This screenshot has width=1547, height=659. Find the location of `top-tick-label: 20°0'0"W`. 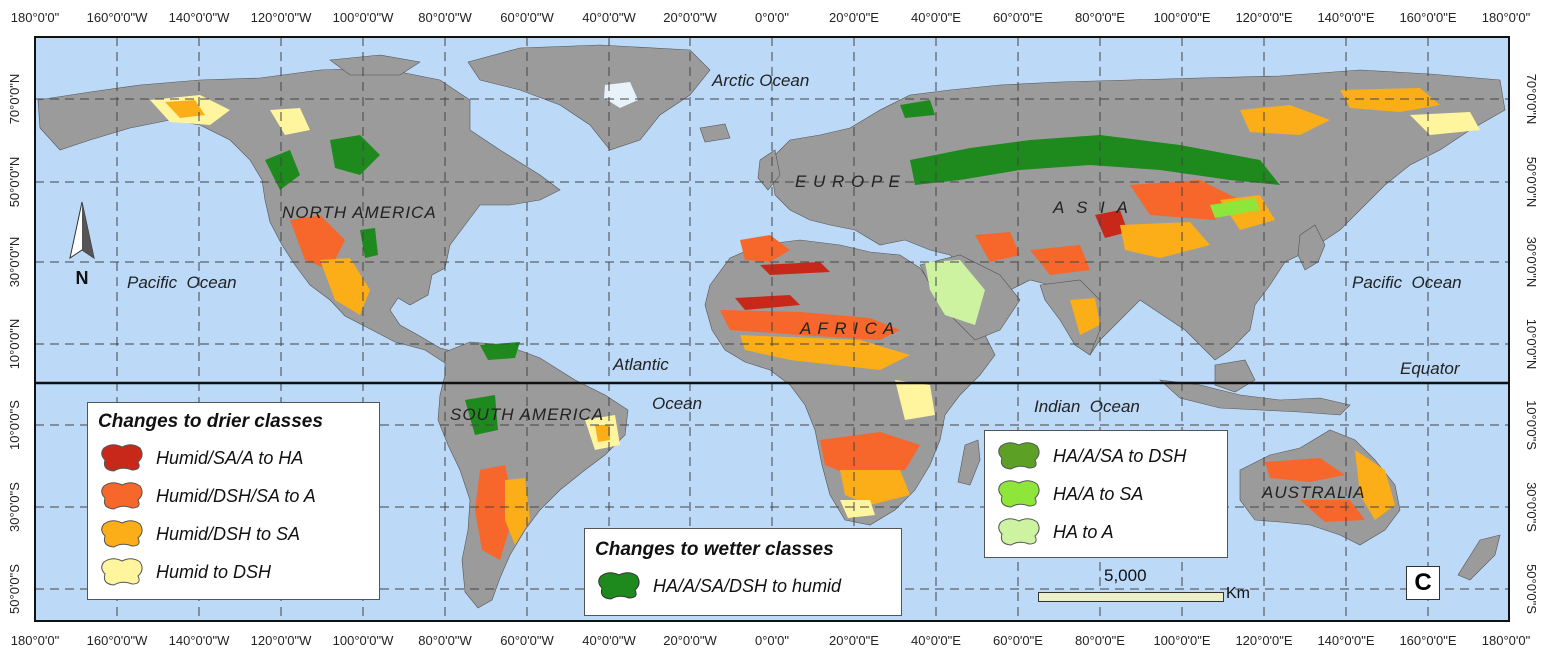

top-tick-label: 20°0'0"W is located at coordinates (690, 17).